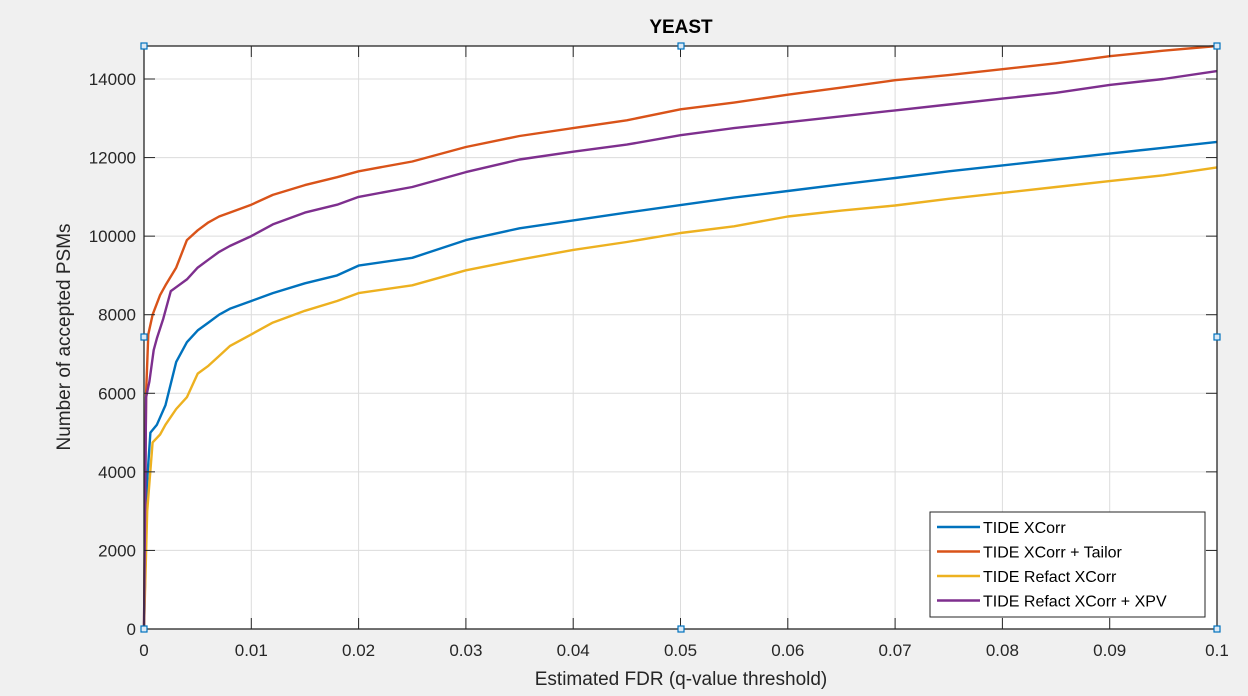 The width and height of the screenshot is (1248, 696). What do you see at coordinates (143, 650) in the screenshot?
I see `x-tick-label: 0` at bounding box center [143, 650].